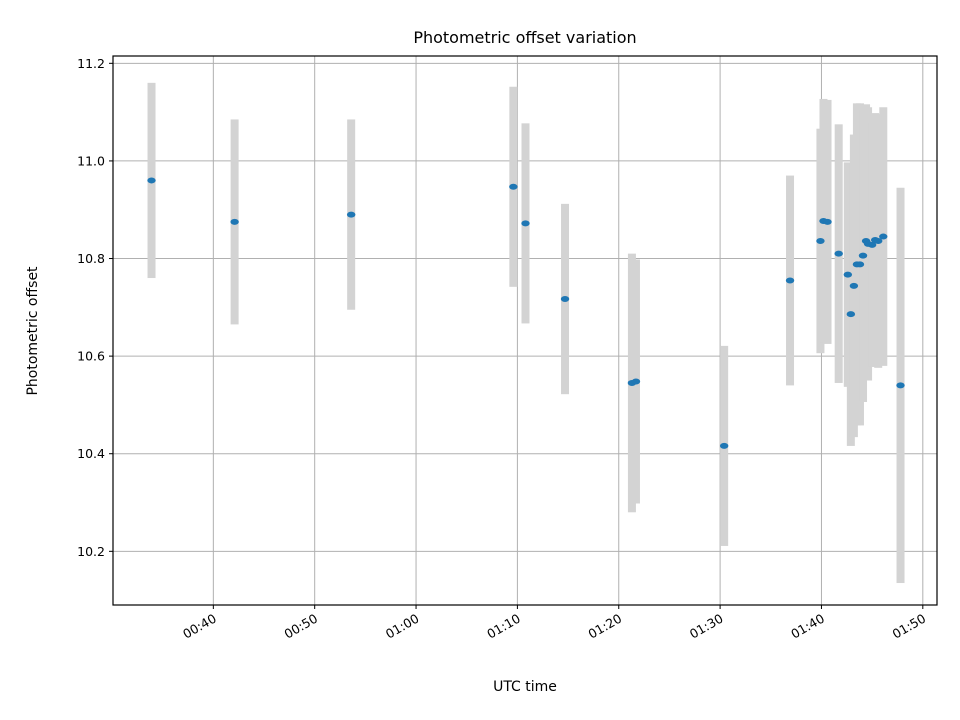 The image size is (960, 720). What do you see at coordinates (525, 687) in the screenshot?
I see `x-axis-label: UTC time` at bounding box center [525, 687].